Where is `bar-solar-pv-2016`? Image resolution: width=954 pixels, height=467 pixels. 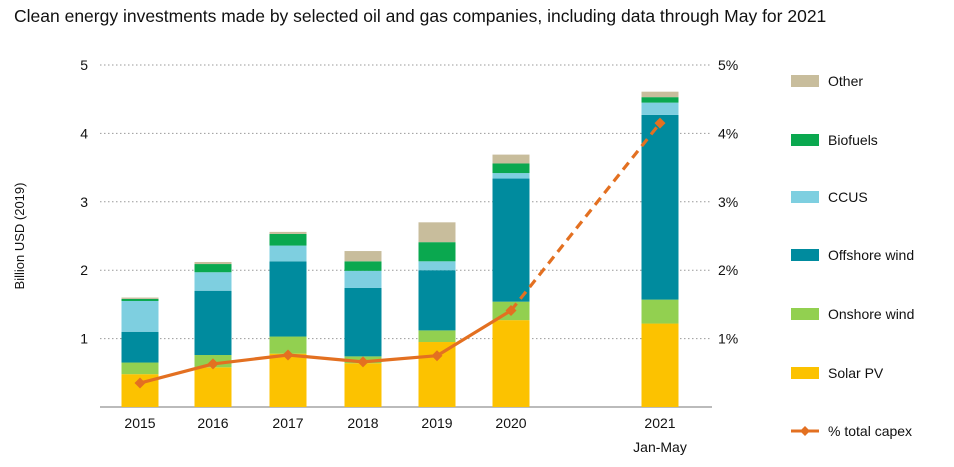
bar-solar-pv-2016 is located at coordinates (213, 387).